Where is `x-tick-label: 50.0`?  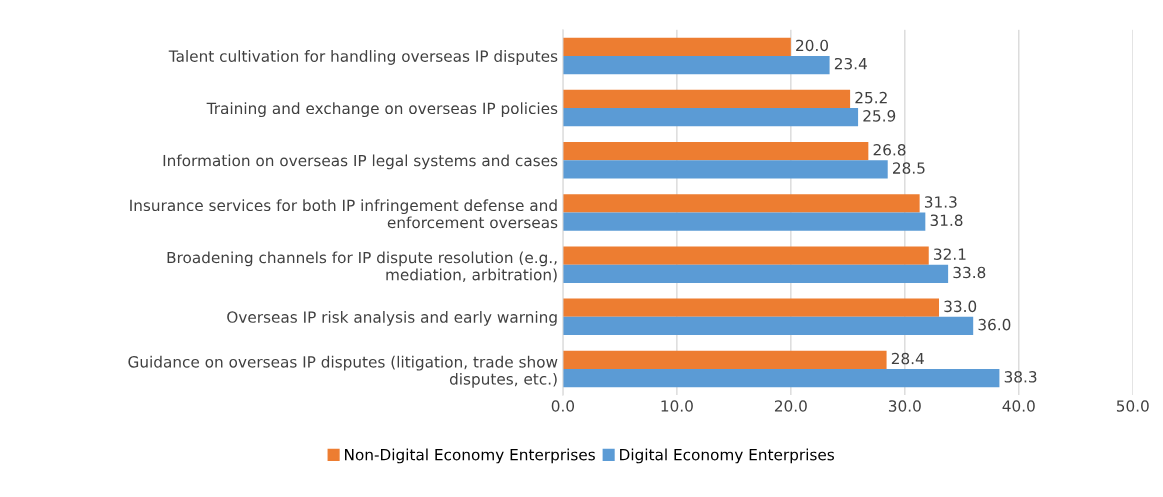
x-tick-label: 50.0 is located at coordinates (1132, 406).